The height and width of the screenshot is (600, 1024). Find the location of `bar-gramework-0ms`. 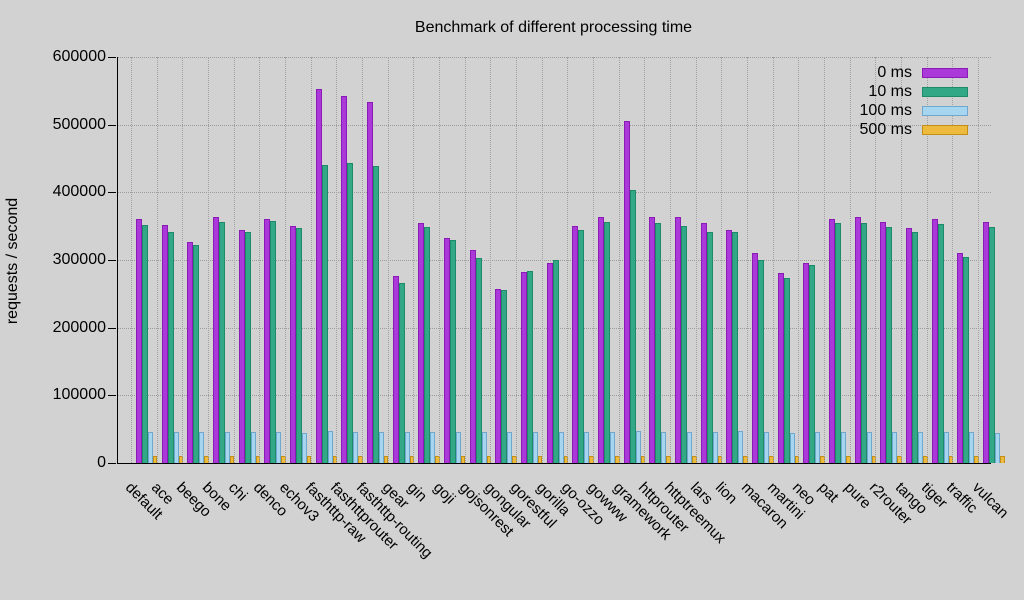

bar-gramework-0ms is located at coordinates (626, 291).